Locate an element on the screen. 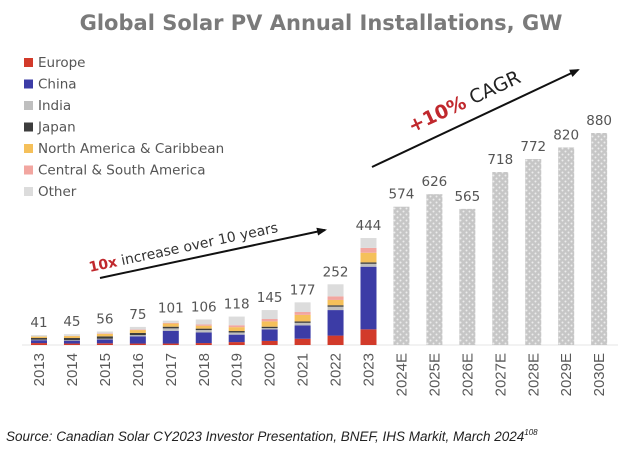 Image resolution: width=642 pixels, height=454 pixels. cagr-arrow is located at coordinates (475, 118).